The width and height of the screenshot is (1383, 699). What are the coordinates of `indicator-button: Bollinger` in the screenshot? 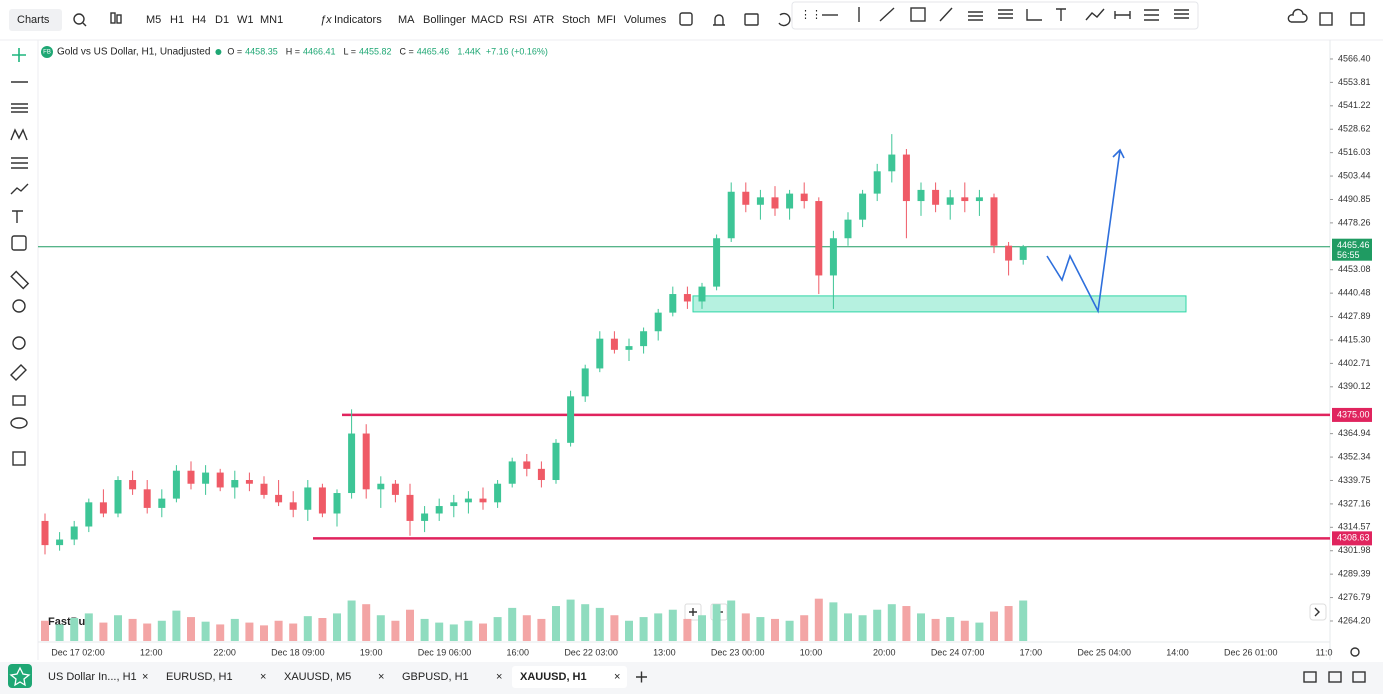 It's located at (444, 20).